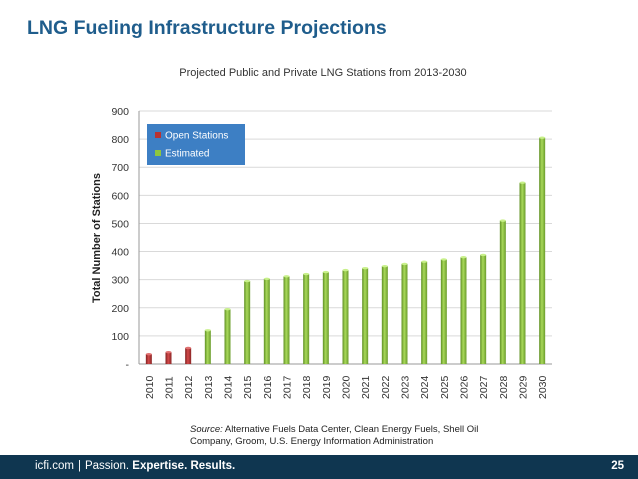 This screenshot has width=638, height=479. What do you see at coordinates (266, 321) in the screenshot?
I see `bar-estimated-2016` at bounding box center [266, 321].